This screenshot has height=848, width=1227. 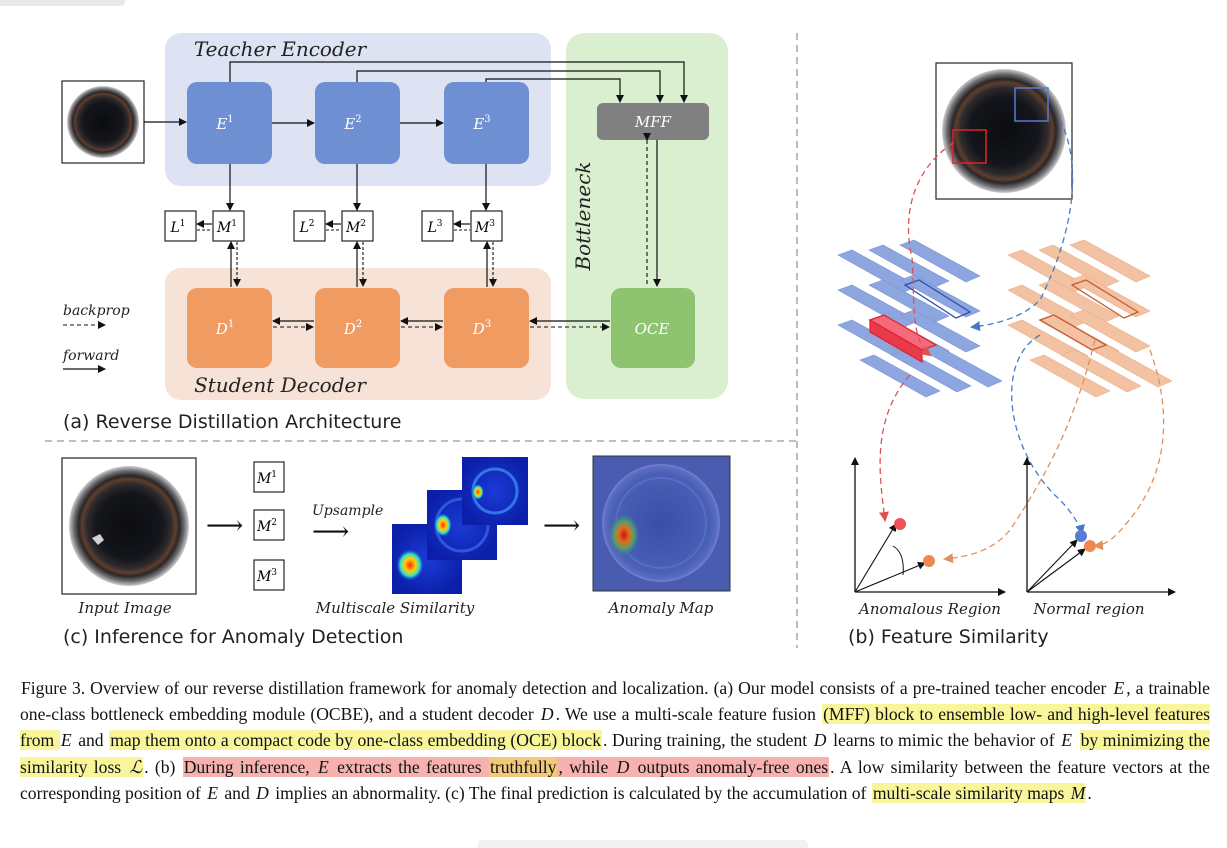 I want to click on svg-text: L3, so click(x=434, y=227).